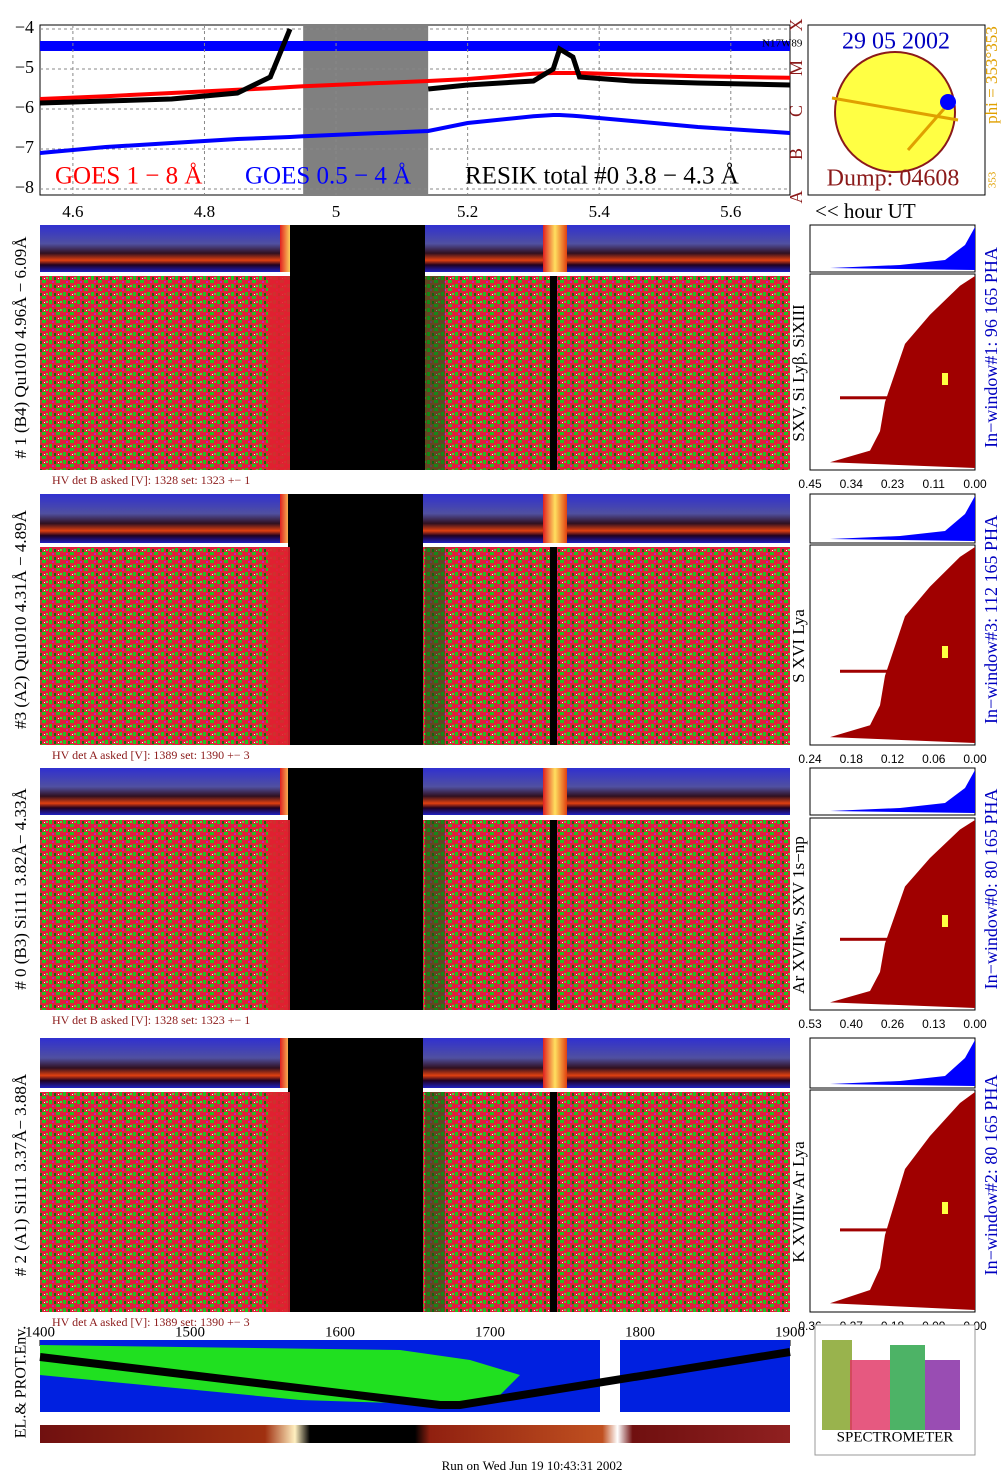 The width and height of the screenshot is (1008, 1482). Describe the element at coordinates (796, 25) in the screenshot. I see `goes-class: X` at that location.